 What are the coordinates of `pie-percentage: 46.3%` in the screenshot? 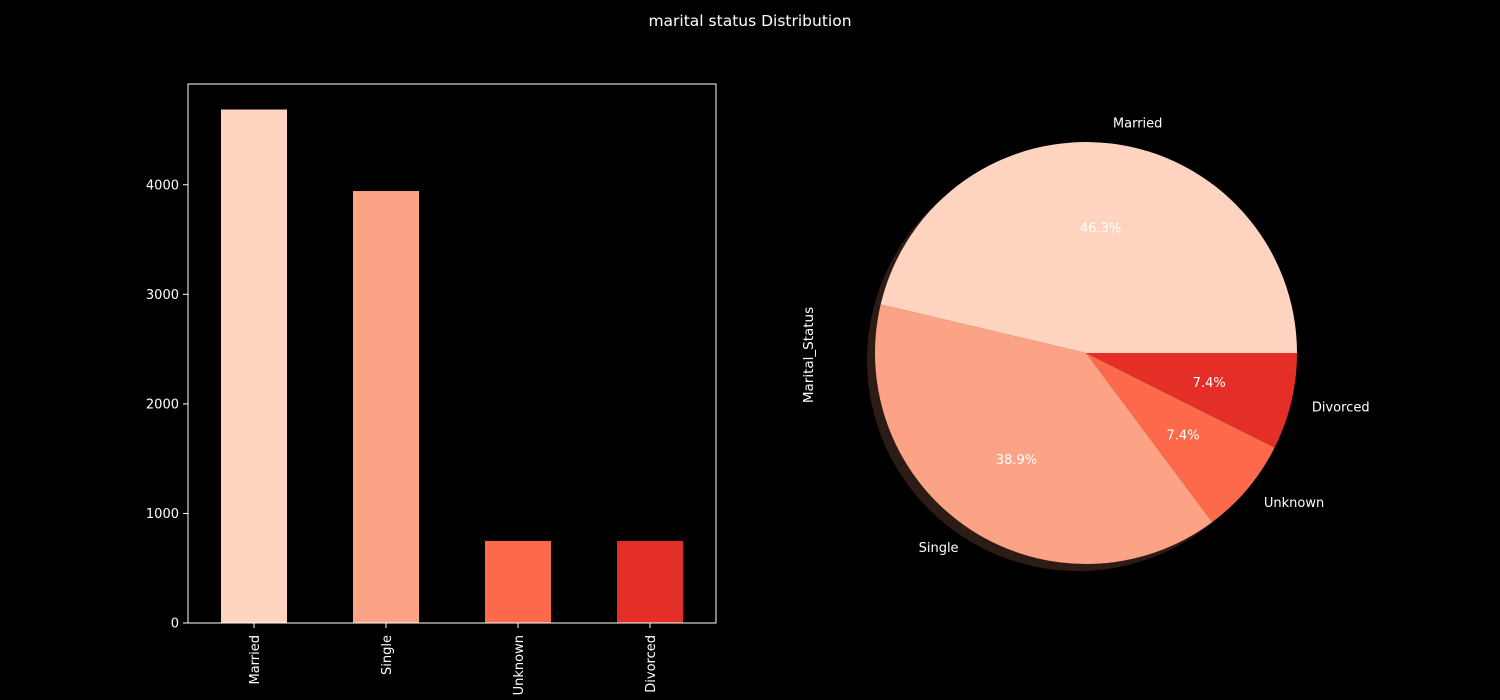 It's located at (1100, 228).